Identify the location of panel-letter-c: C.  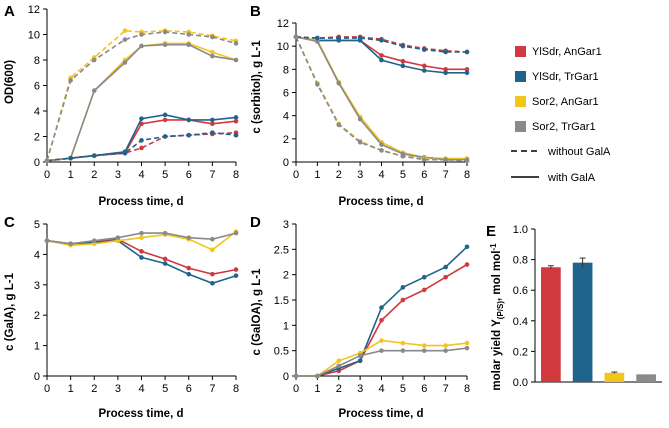
(9, 222).